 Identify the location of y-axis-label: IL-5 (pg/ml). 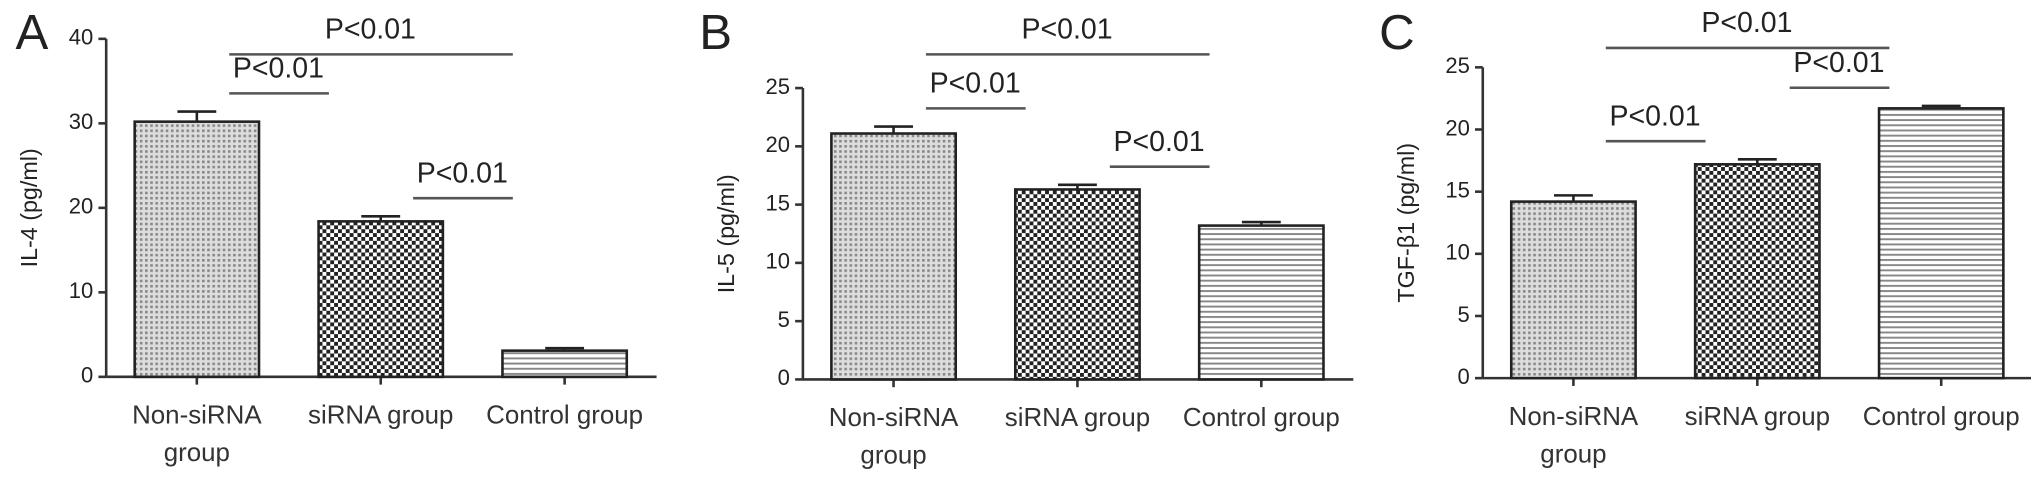
(726, 233).